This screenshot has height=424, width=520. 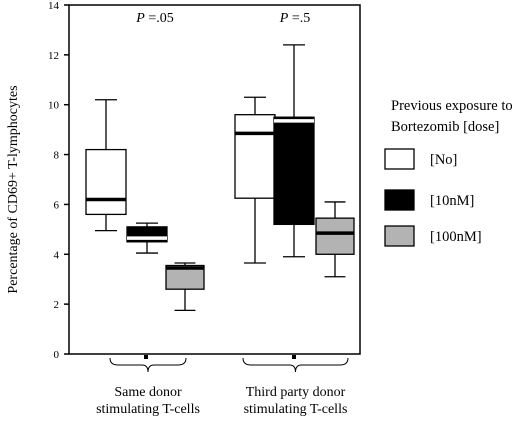 I want to click on group-label-line: Same donor, so click(x=148, y=392).